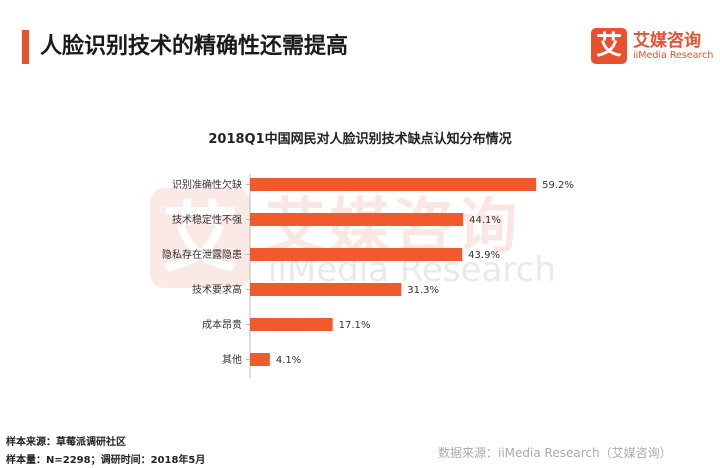 The width and height of the screenshot is (720, 468). What do you see at coordinates (555, 453) in the screenshot?
I see `data-source: 数据来源：iiMedia Research（艾媒咨询）` at bounding box center [555, 453].